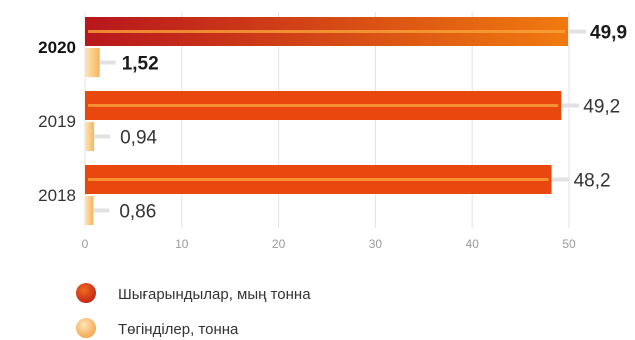  What do you see at coordinates (569, 244) in the screenshot?
I see `x-tick-label: 50` at bounding box center [569, 244].